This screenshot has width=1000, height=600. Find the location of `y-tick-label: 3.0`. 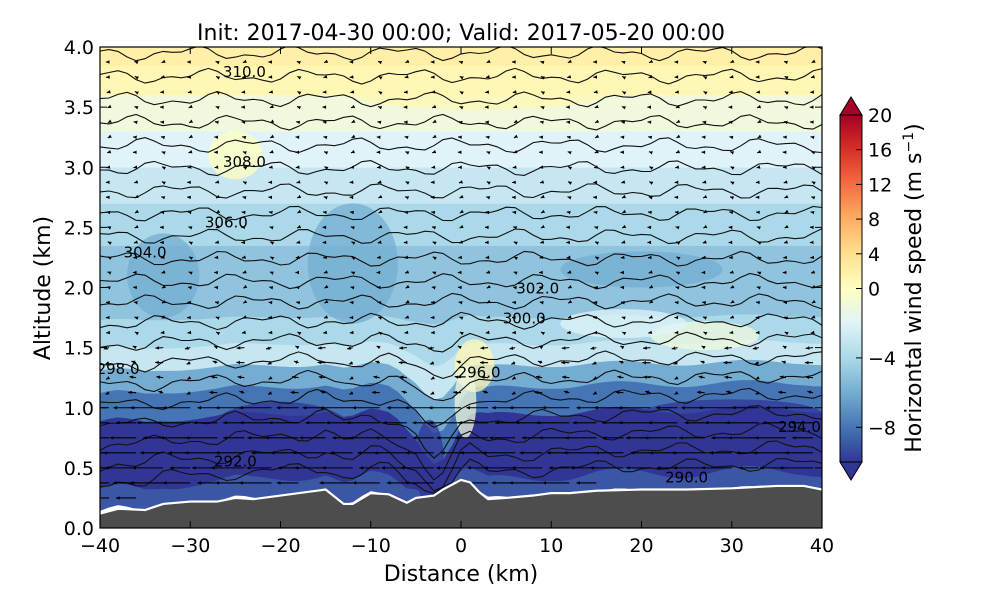

y-tick-label: 3.0 is located at coordinates (79, 168).